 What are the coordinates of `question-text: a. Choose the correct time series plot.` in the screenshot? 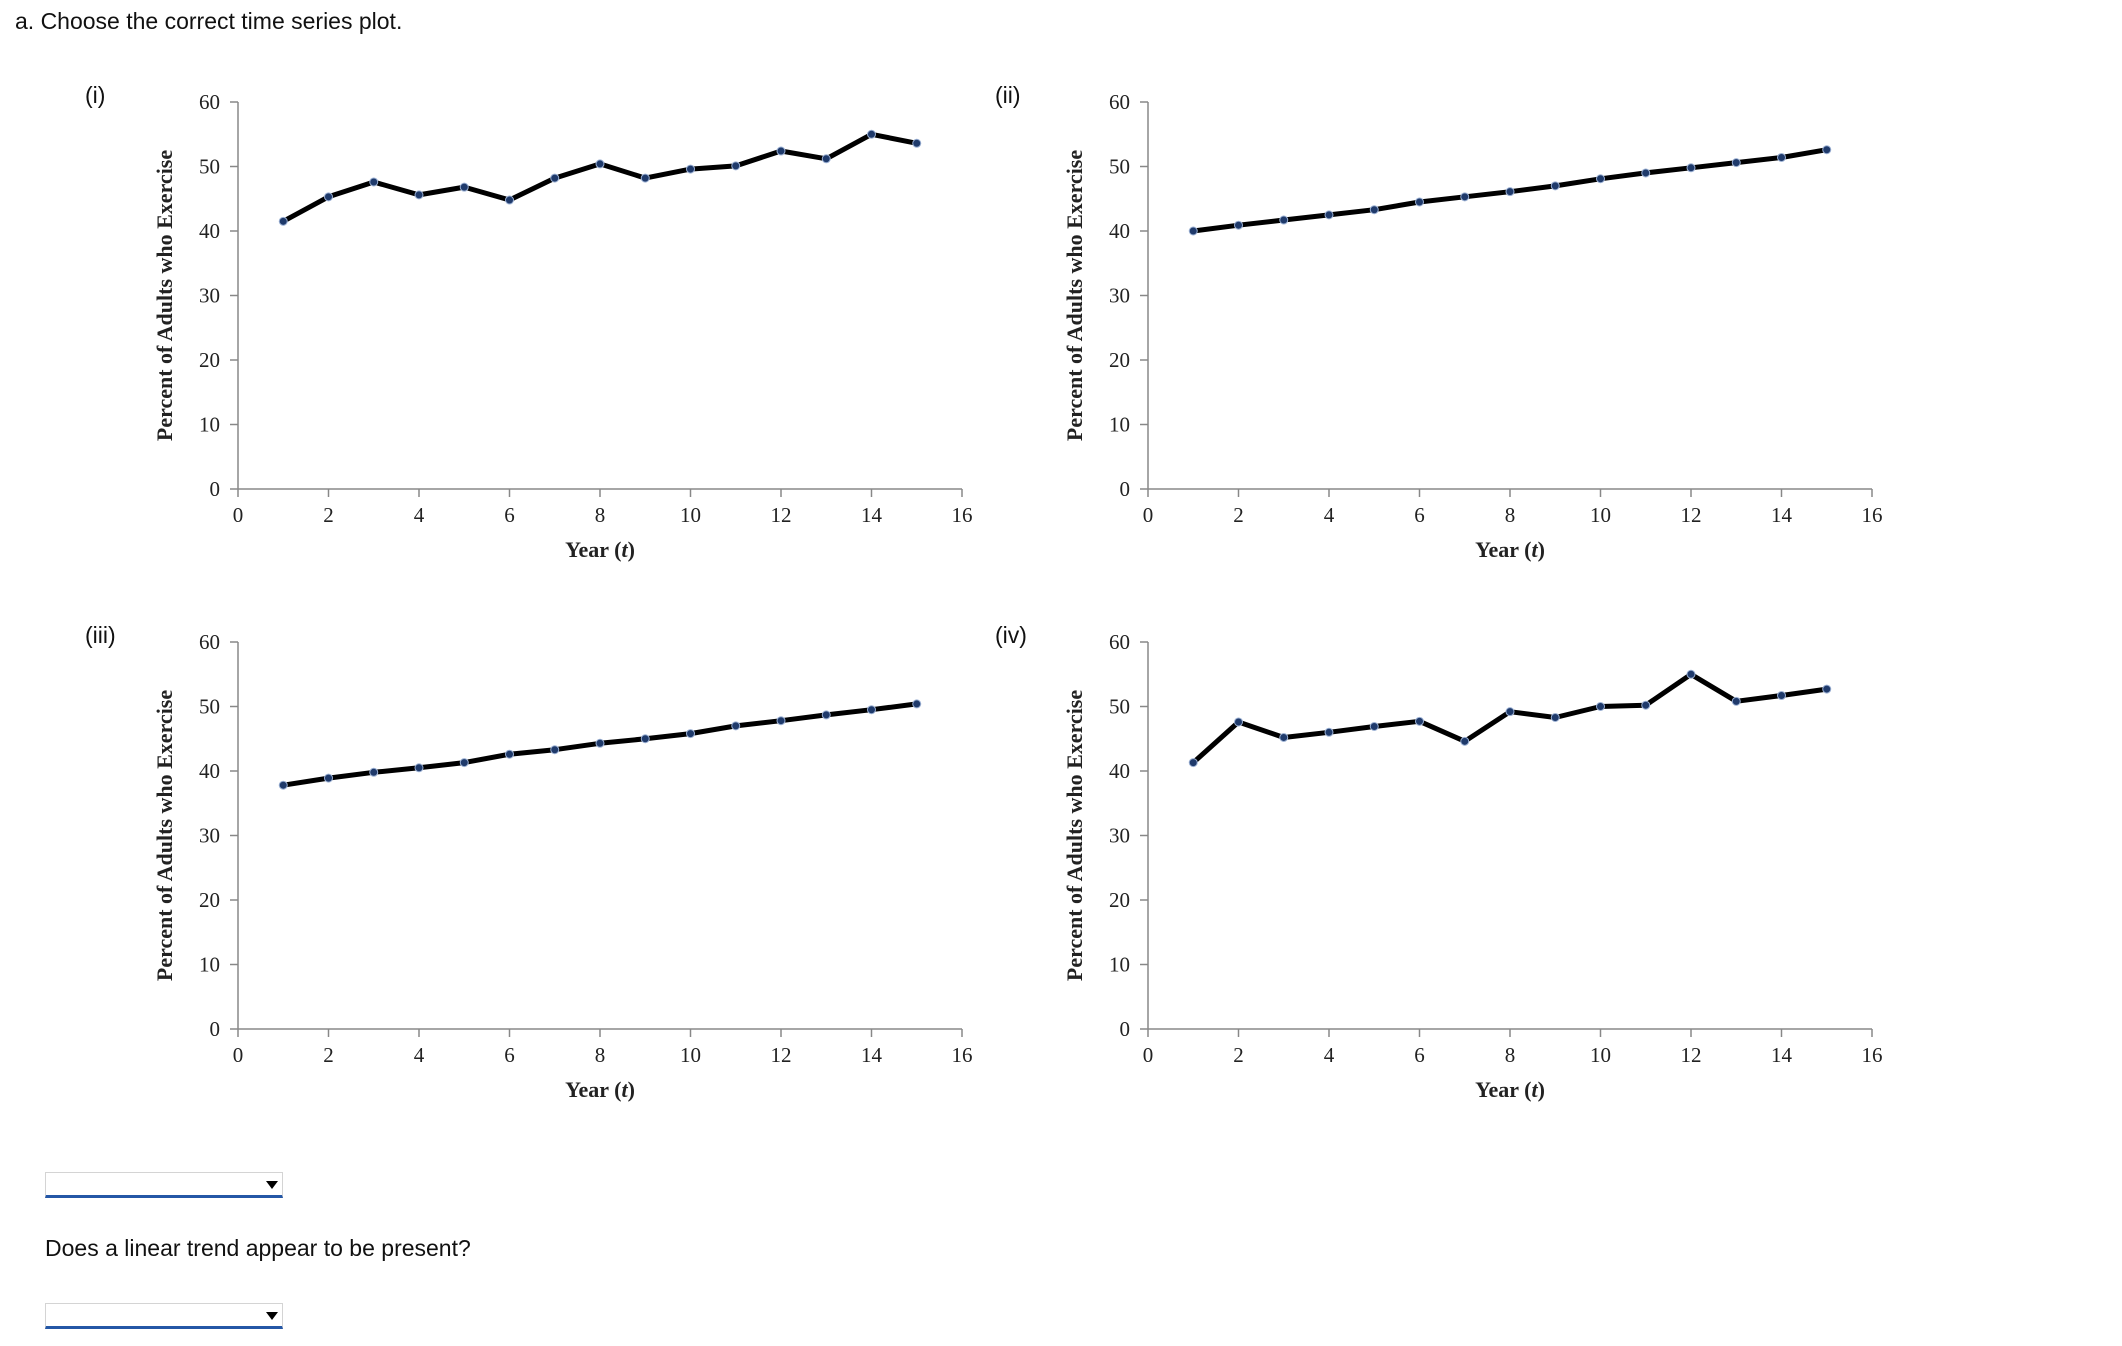 It's located at (209, 21).